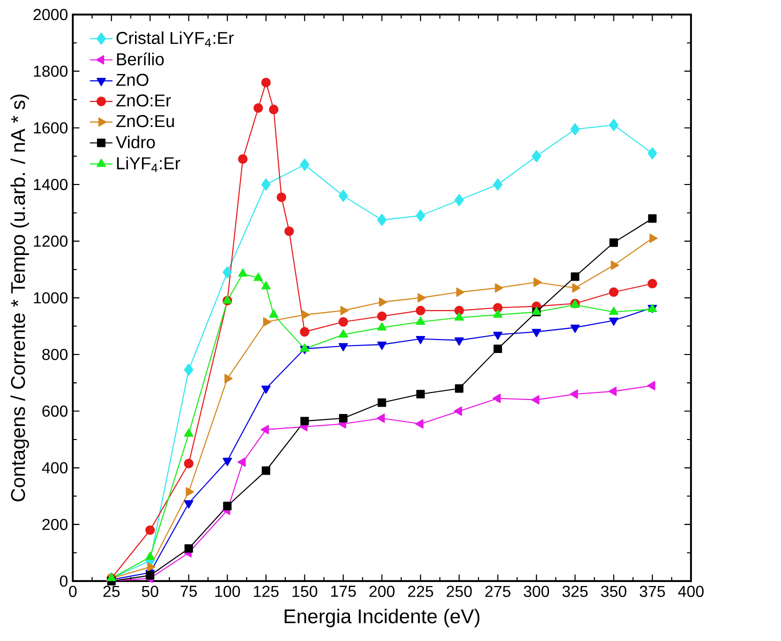 This screenshot has width=781, height=641. Describe the element at coordinates (143, 100) in the screenshot. I see `legend-label: ZnO:Er` at that location.